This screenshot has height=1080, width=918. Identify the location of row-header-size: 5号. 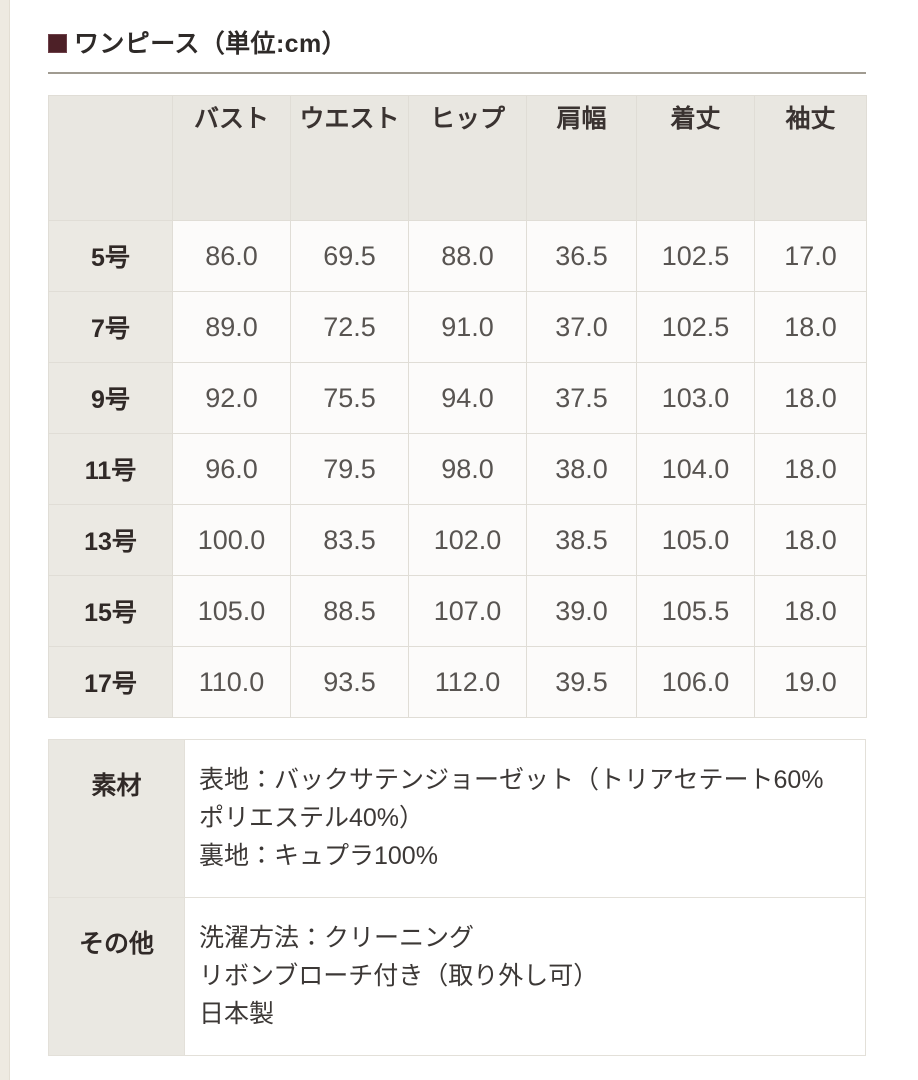
(110, 256).